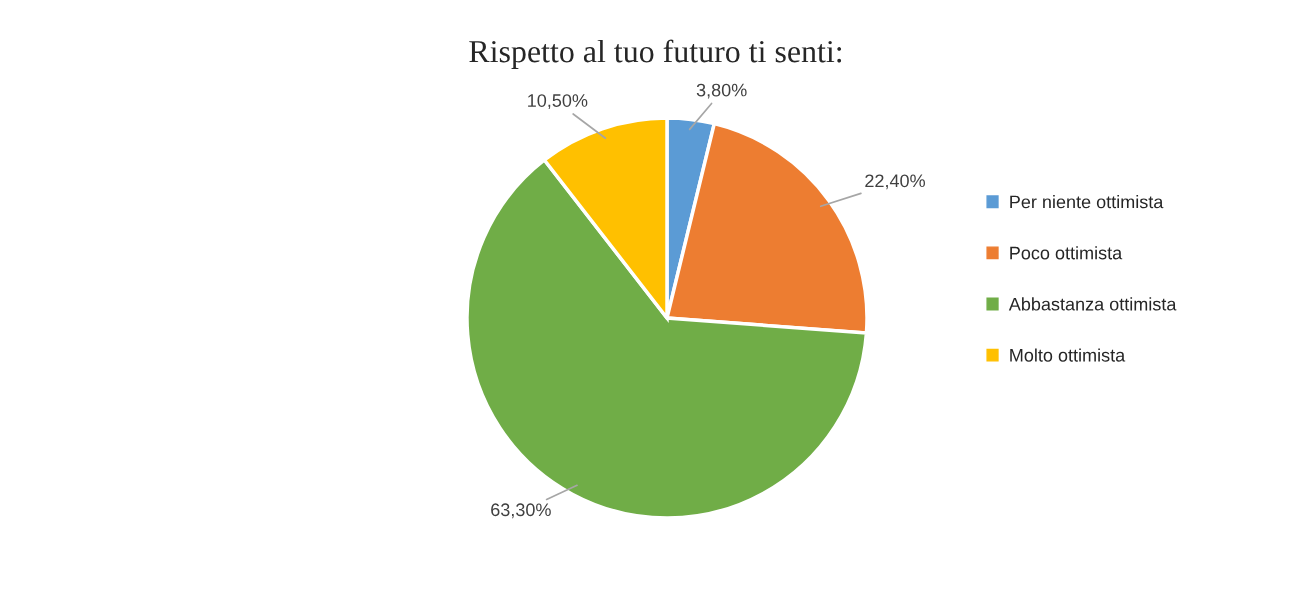 This screenshot has width=1312, height=609. I want to click on data-label: 63,30%, so click(521, 511).